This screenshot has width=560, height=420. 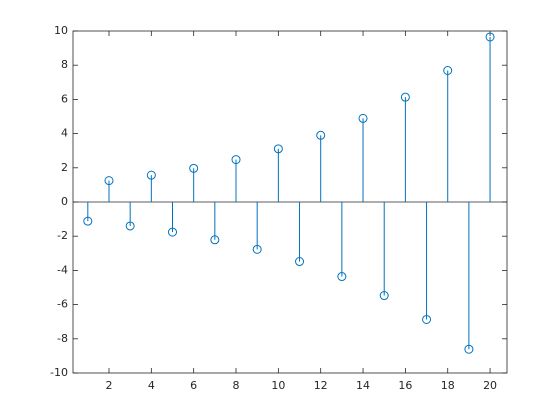 What do you see at coordinates (64, 98) in the screenshot?
I see `y-tick-label: 6` at bounding box center [64, 98].